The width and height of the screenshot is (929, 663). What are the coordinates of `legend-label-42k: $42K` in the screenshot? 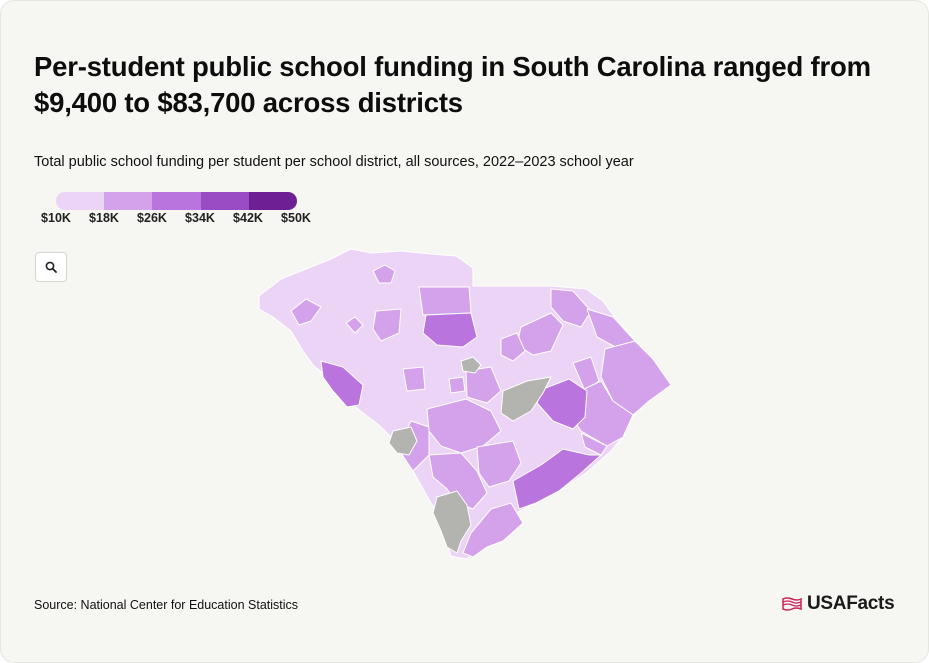 It's located at (248, 218).